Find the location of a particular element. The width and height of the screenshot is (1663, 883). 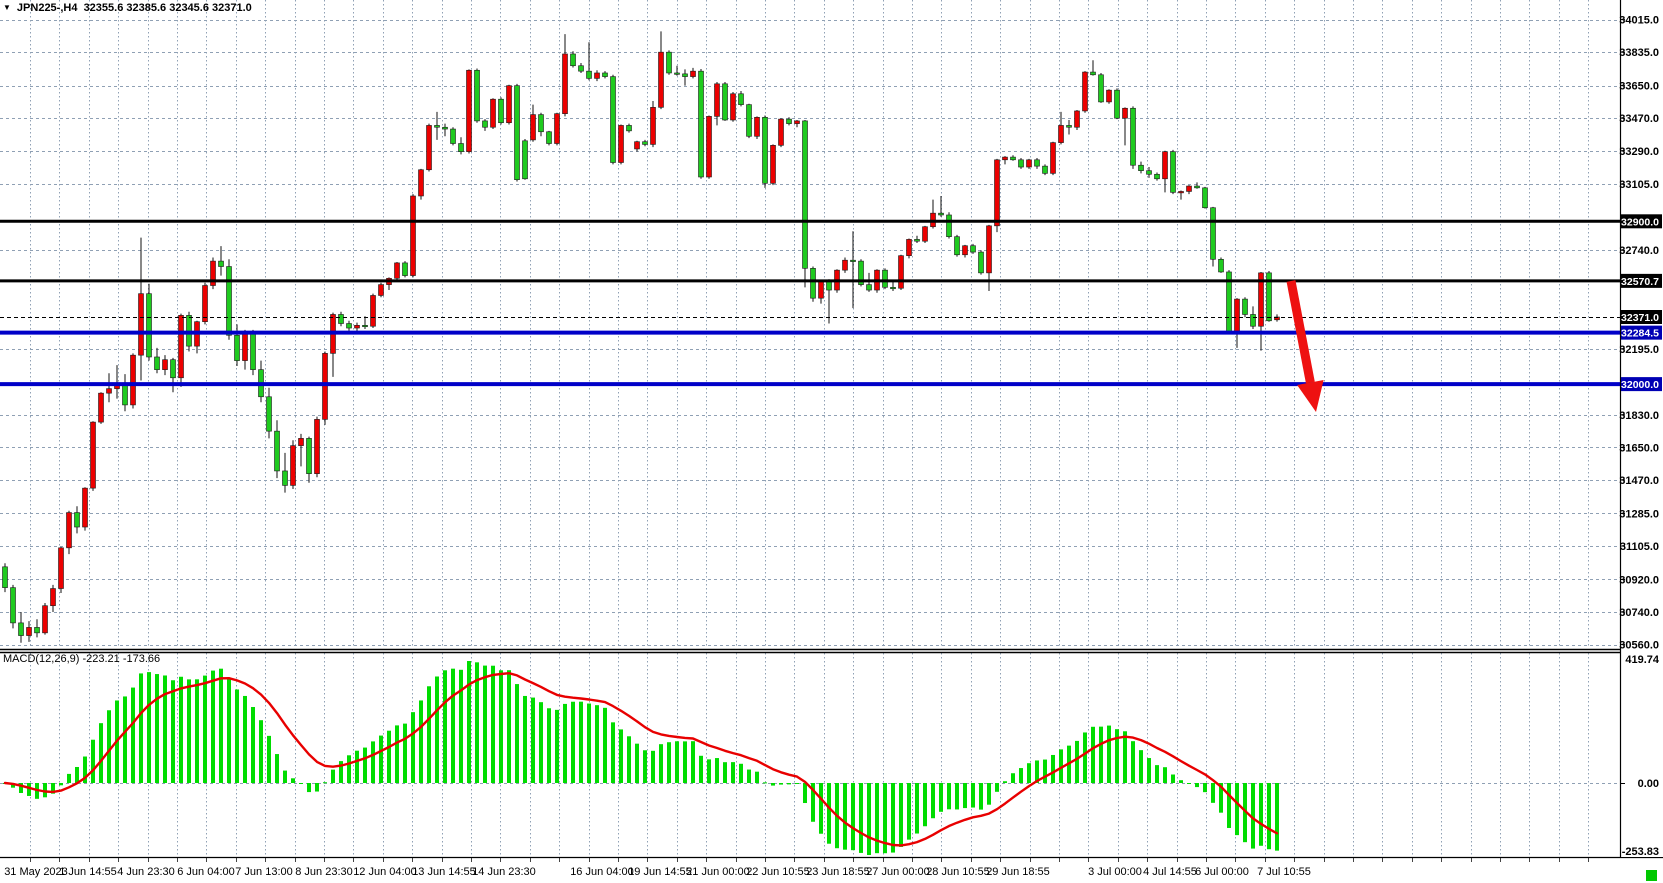

svg-text: 27 Jun 00:00 is located at coordinates (898, 872).